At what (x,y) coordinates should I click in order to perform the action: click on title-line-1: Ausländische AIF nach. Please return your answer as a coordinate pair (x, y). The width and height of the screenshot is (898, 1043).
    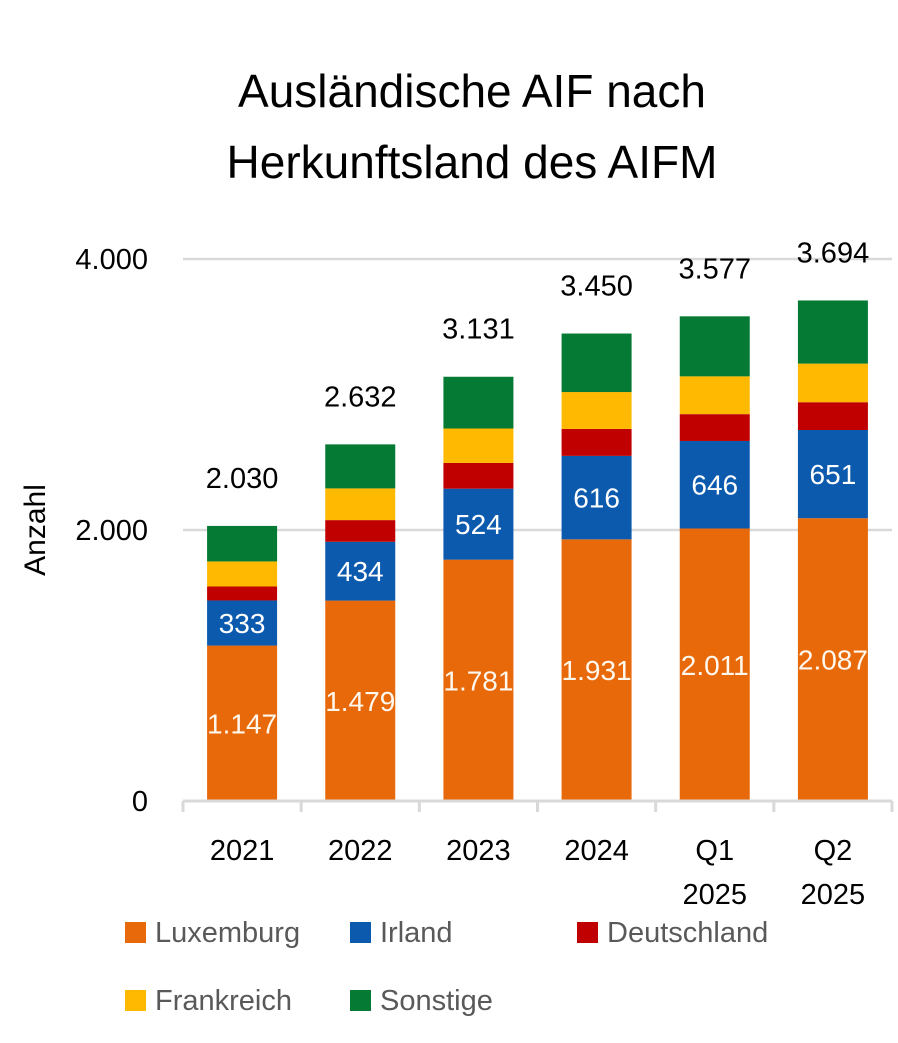
    Looking at the image, I should click on (472, 91).